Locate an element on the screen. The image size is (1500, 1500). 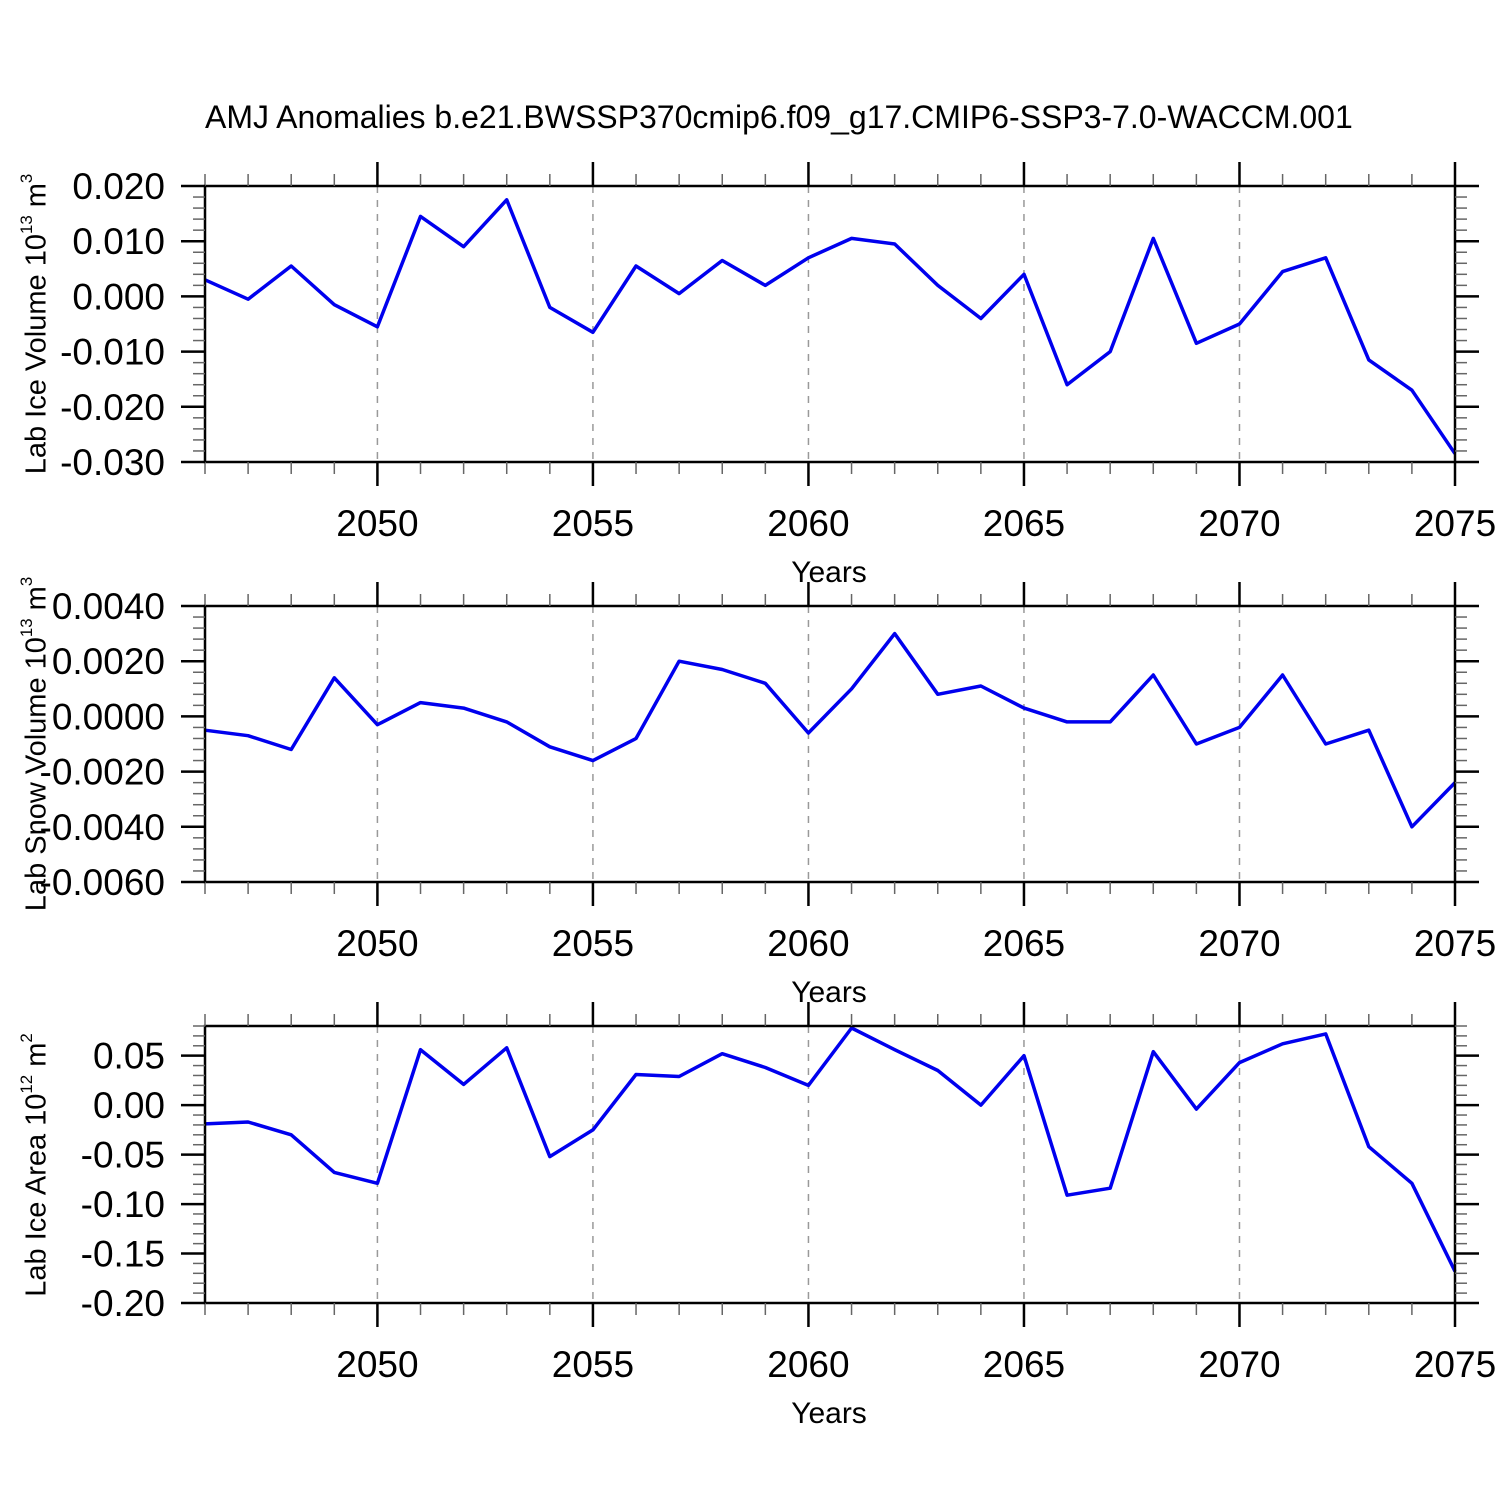
y-tick-label: 0.020 is located at coordinates (118, 186).